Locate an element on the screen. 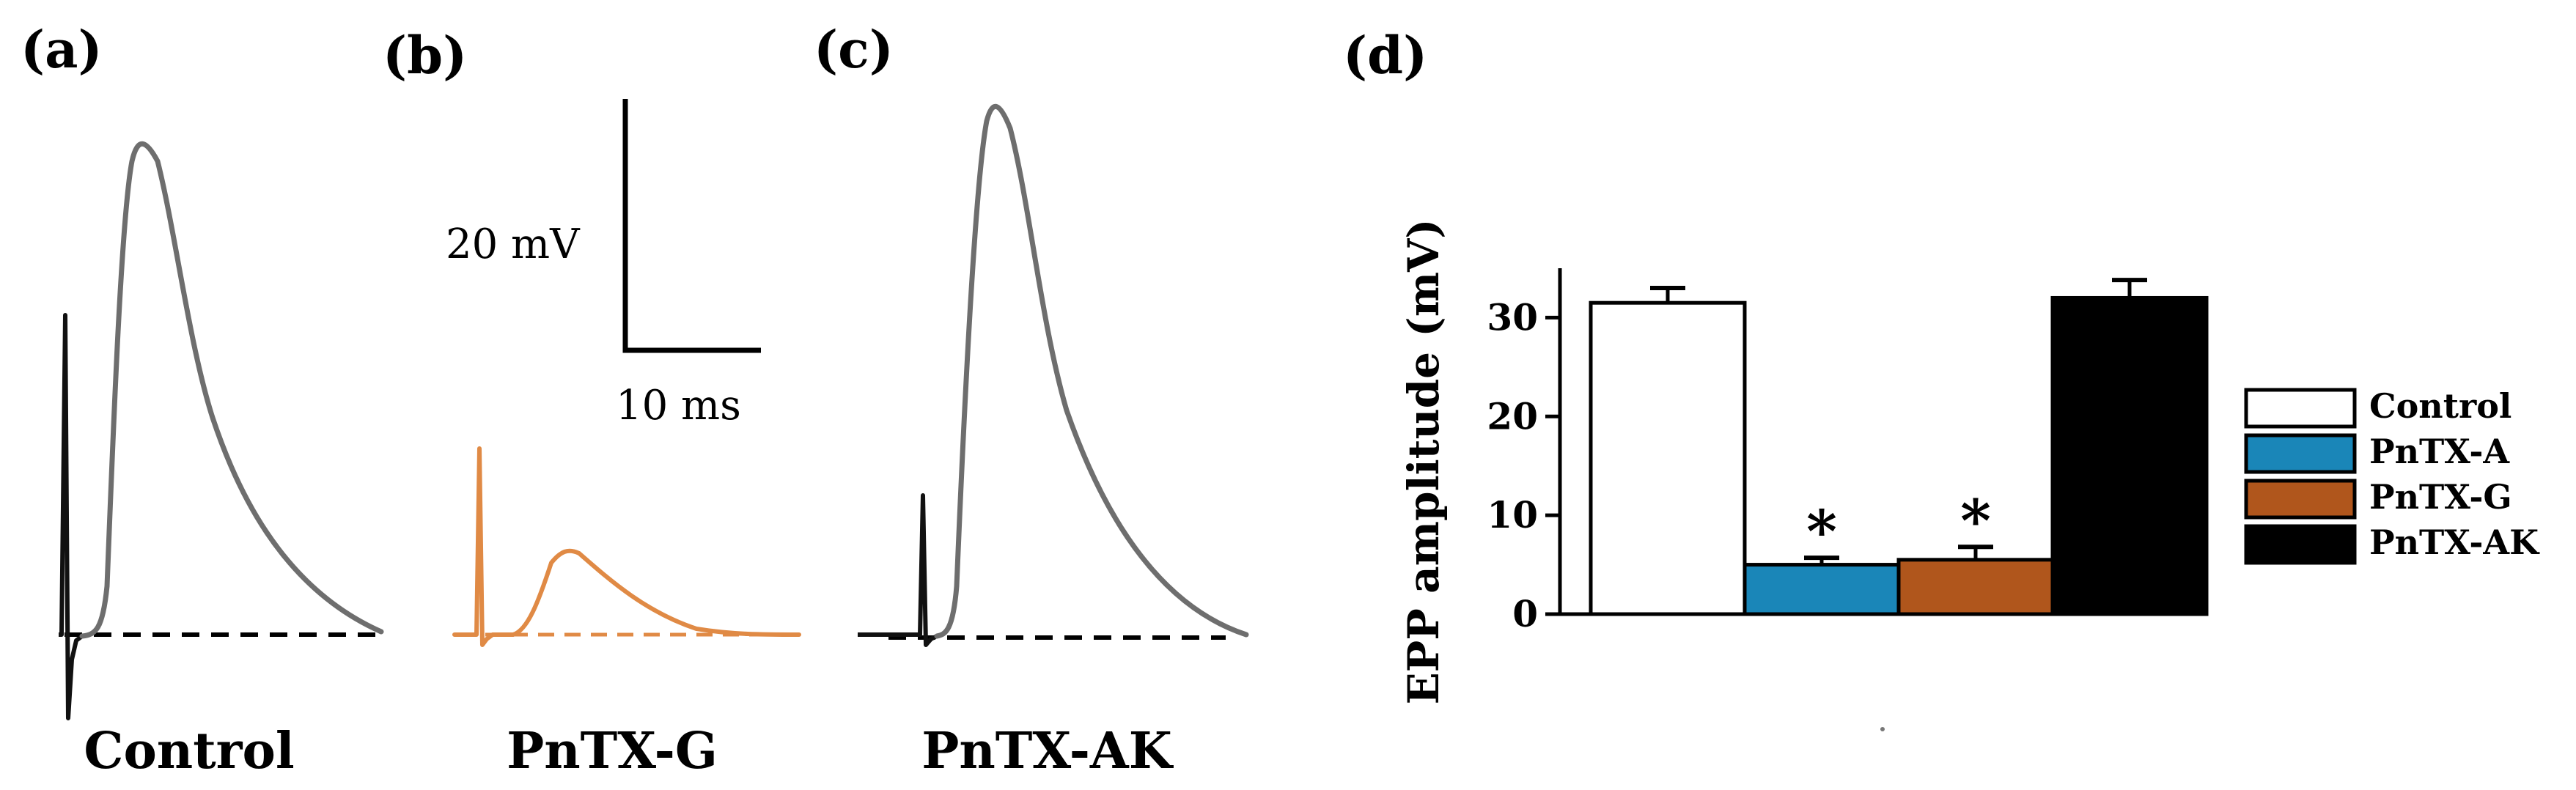 The width and height of the screenshot is (2576, 790). trace-pntx-g is located at coordinates (626, 546).